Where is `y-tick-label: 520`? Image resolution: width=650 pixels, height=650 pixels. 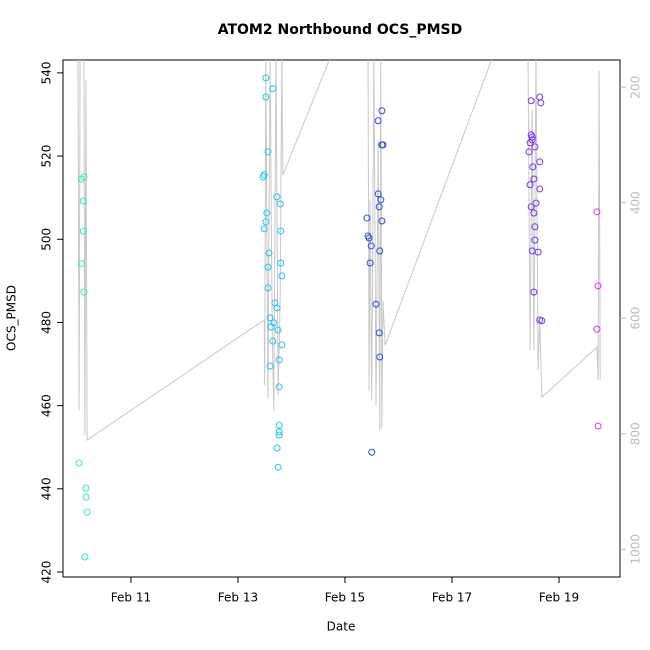
y-tick-label: 520 is located at coordinates (47, 156).